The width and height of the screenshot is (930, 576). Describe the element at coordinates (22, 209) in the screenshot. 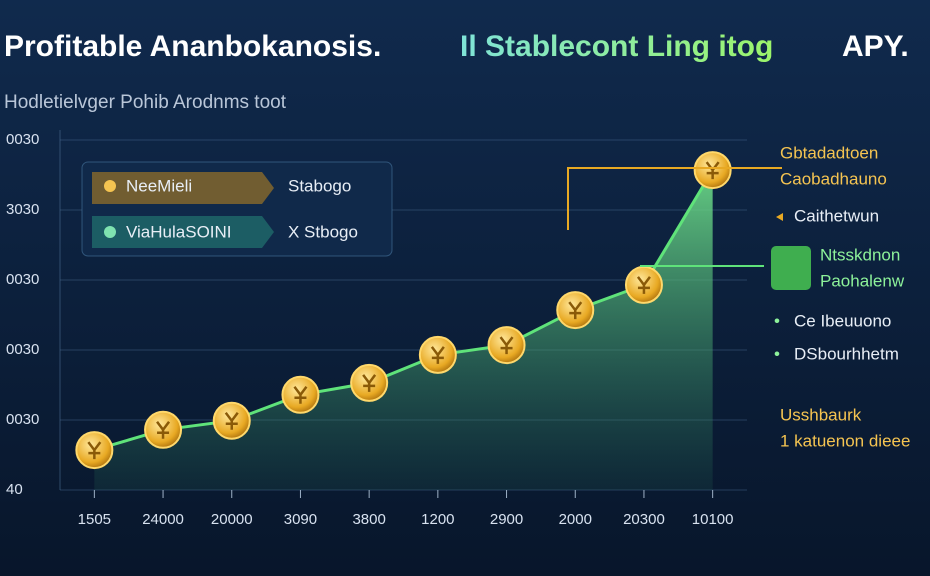

I see `y-tick-label: 3030` at that location.